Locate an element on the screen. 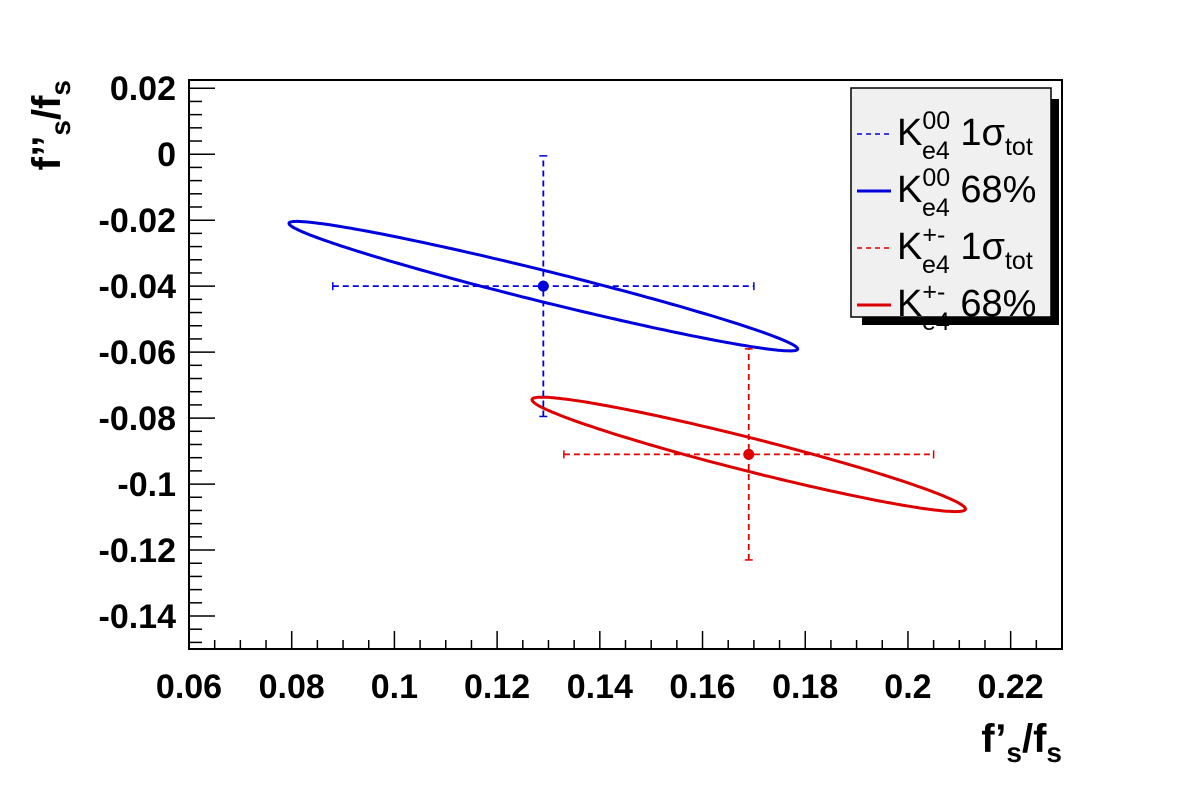 Image resolution: width=1182 pixels, height=794 pixels. legend-label: K00 e4 1σtot is located at coordinates (965, 136).